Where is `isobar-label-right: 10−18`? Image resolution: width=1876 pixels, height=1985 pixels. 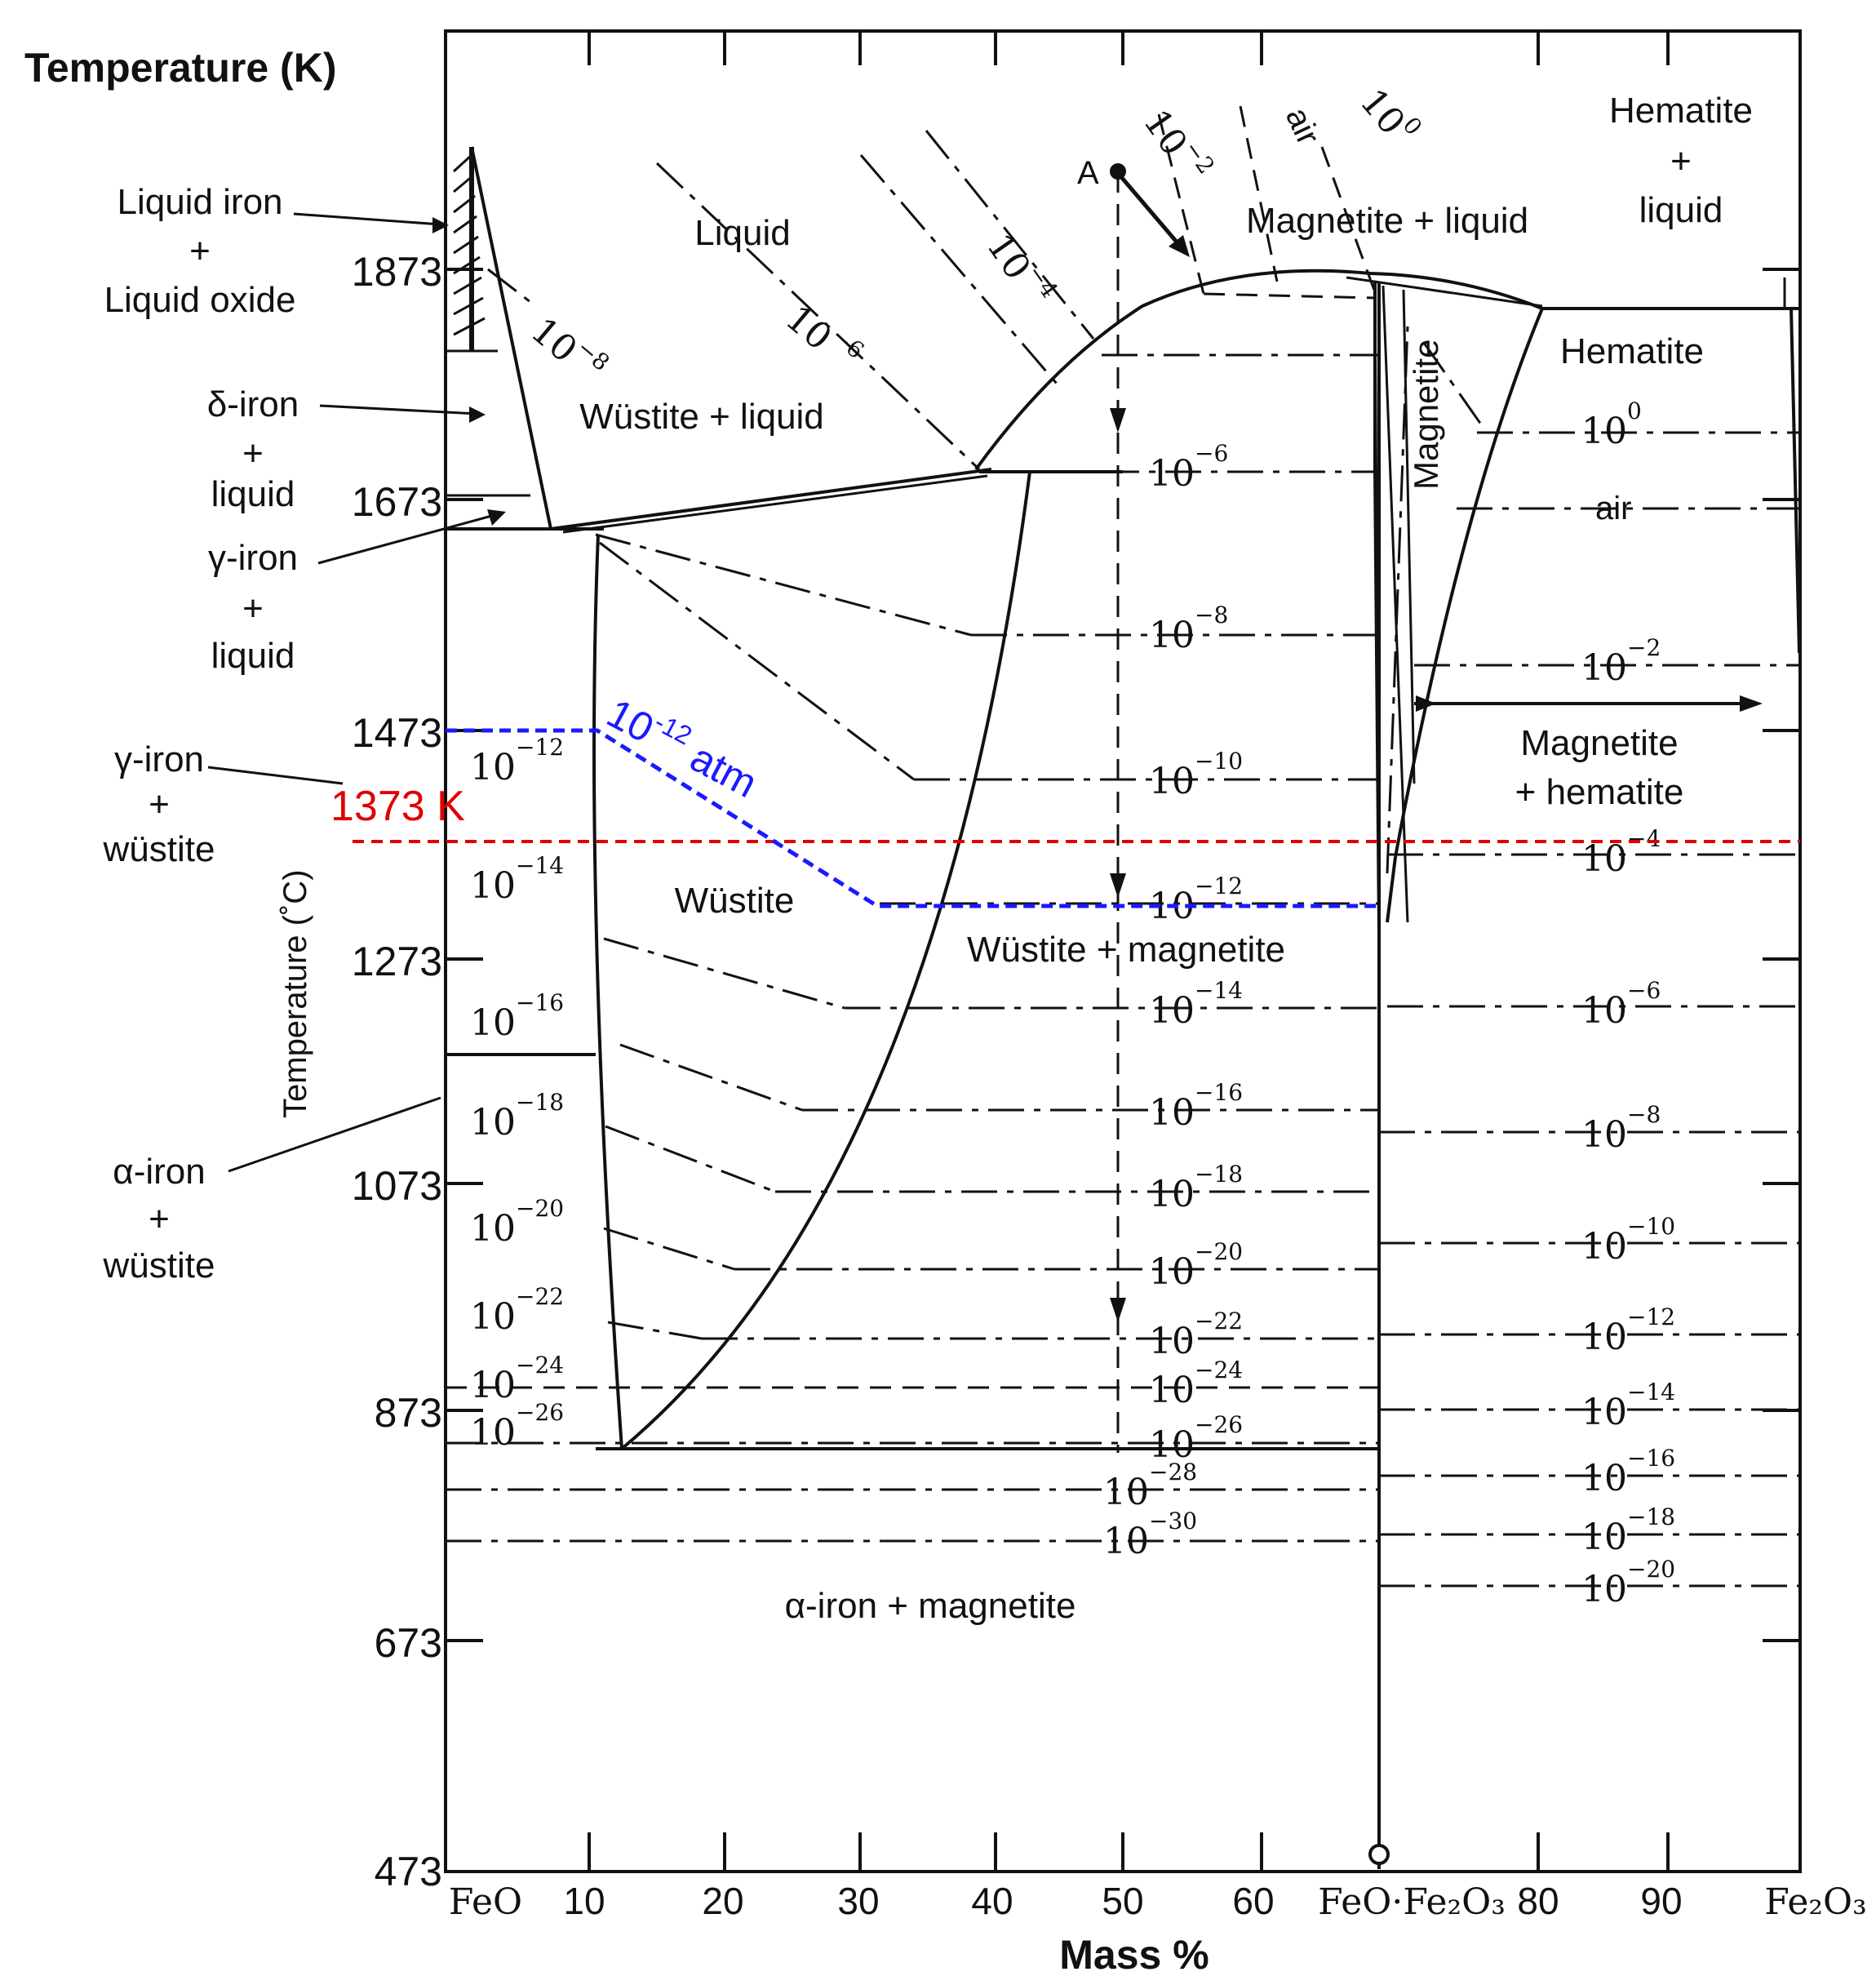 isobar-label-right: 10−18 is located at coordinates (1628, 1530).